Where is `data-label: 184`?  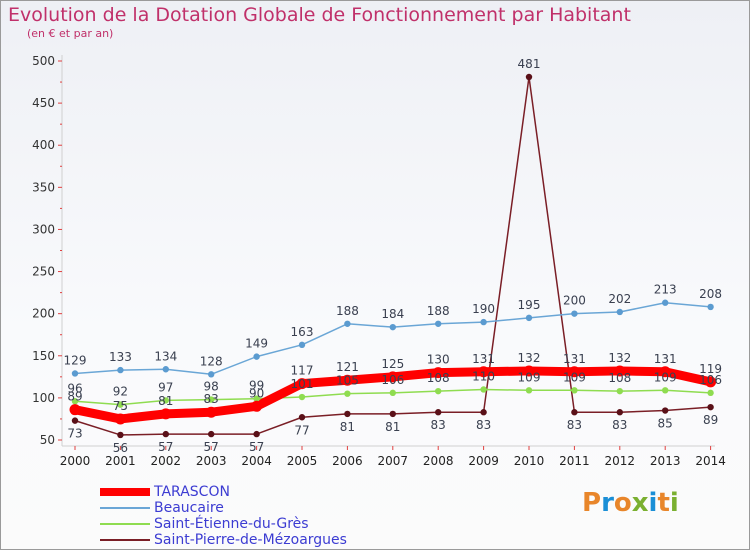
data-label: 184 is located at coordinates (392, 314).